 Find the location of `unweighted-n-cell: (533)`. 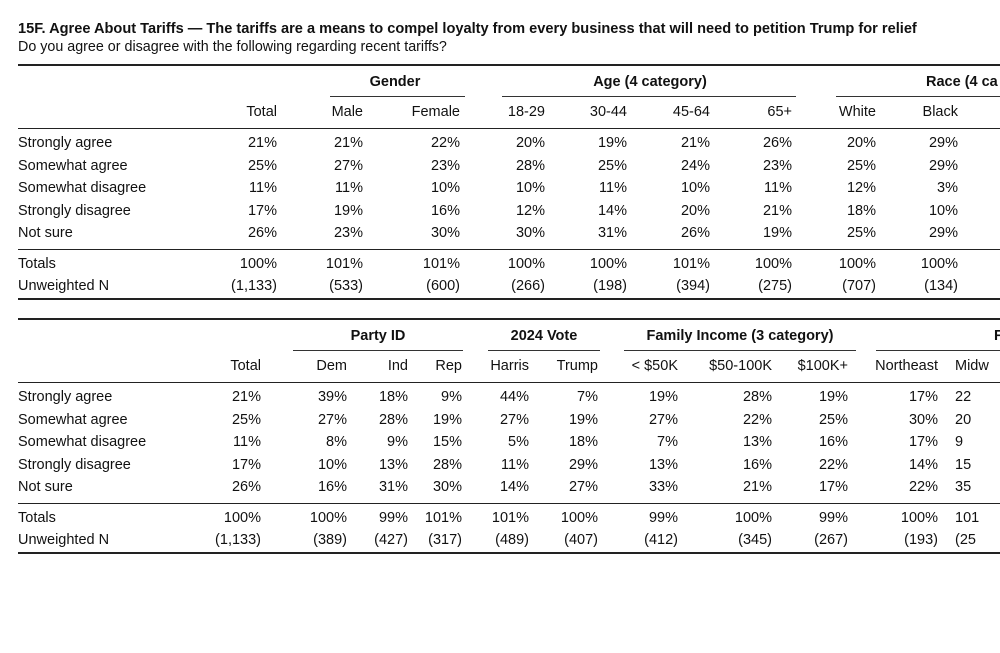

unweighted-n-cell: (533) is located at coordinates (346, 286).